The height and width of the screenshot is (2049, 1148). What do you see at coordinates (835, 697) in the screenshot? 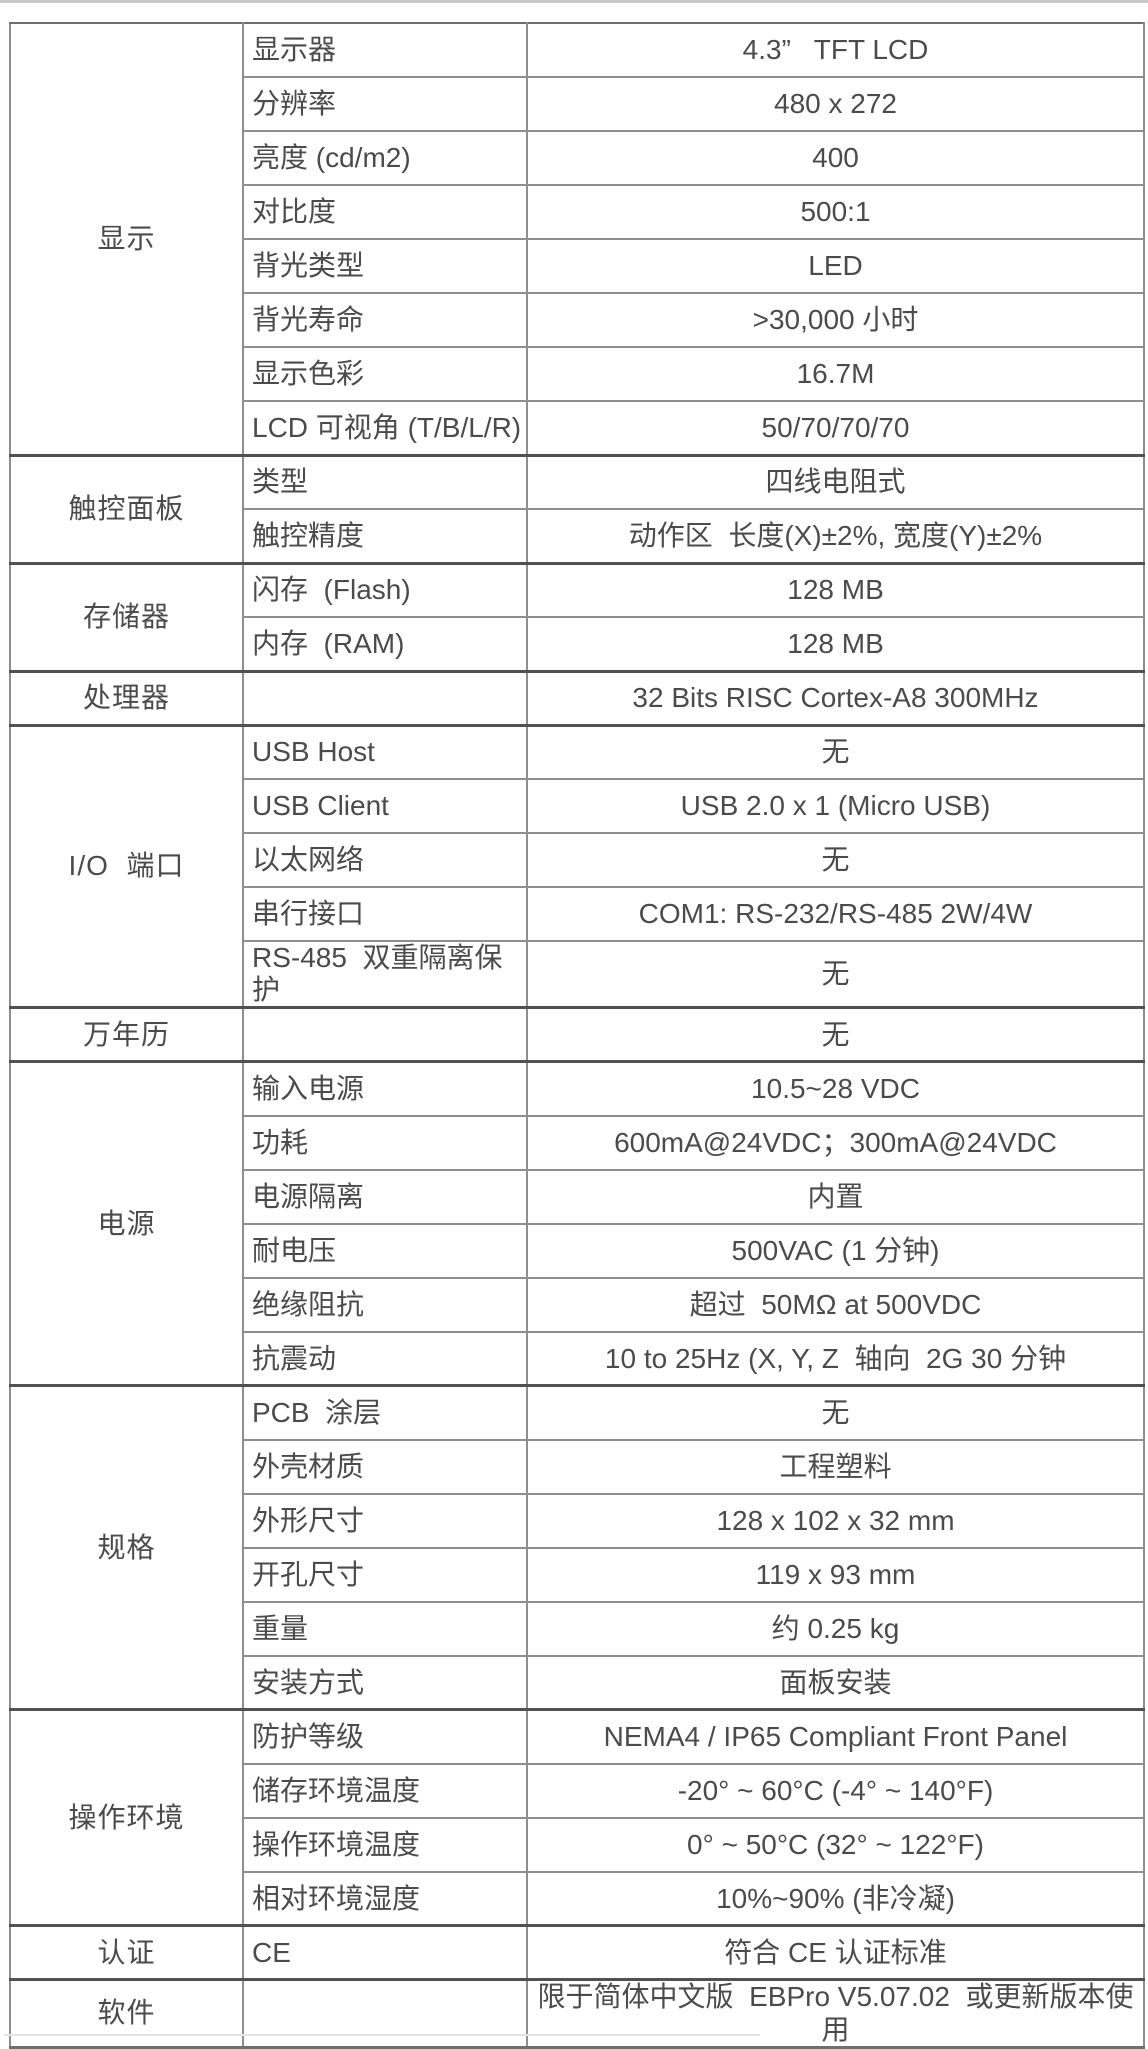
I see `spec-value: 32 Bits RISC Cortex-A8 300MHz` at bounding box center [835, 697].